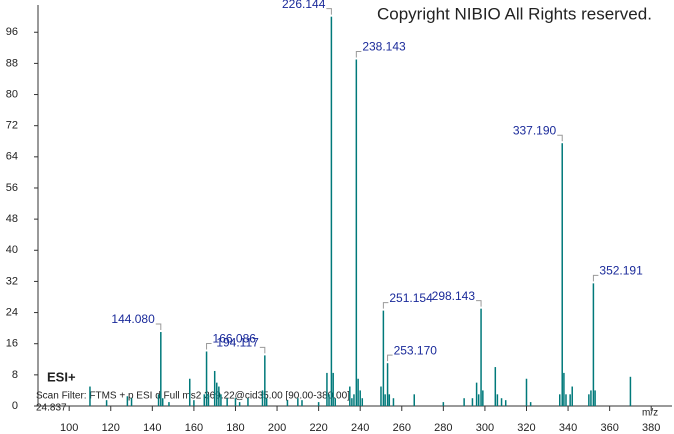  Describe the element at coordinates (12, 126) in the screenshot. I see `y-tick-label: 72` at that location.